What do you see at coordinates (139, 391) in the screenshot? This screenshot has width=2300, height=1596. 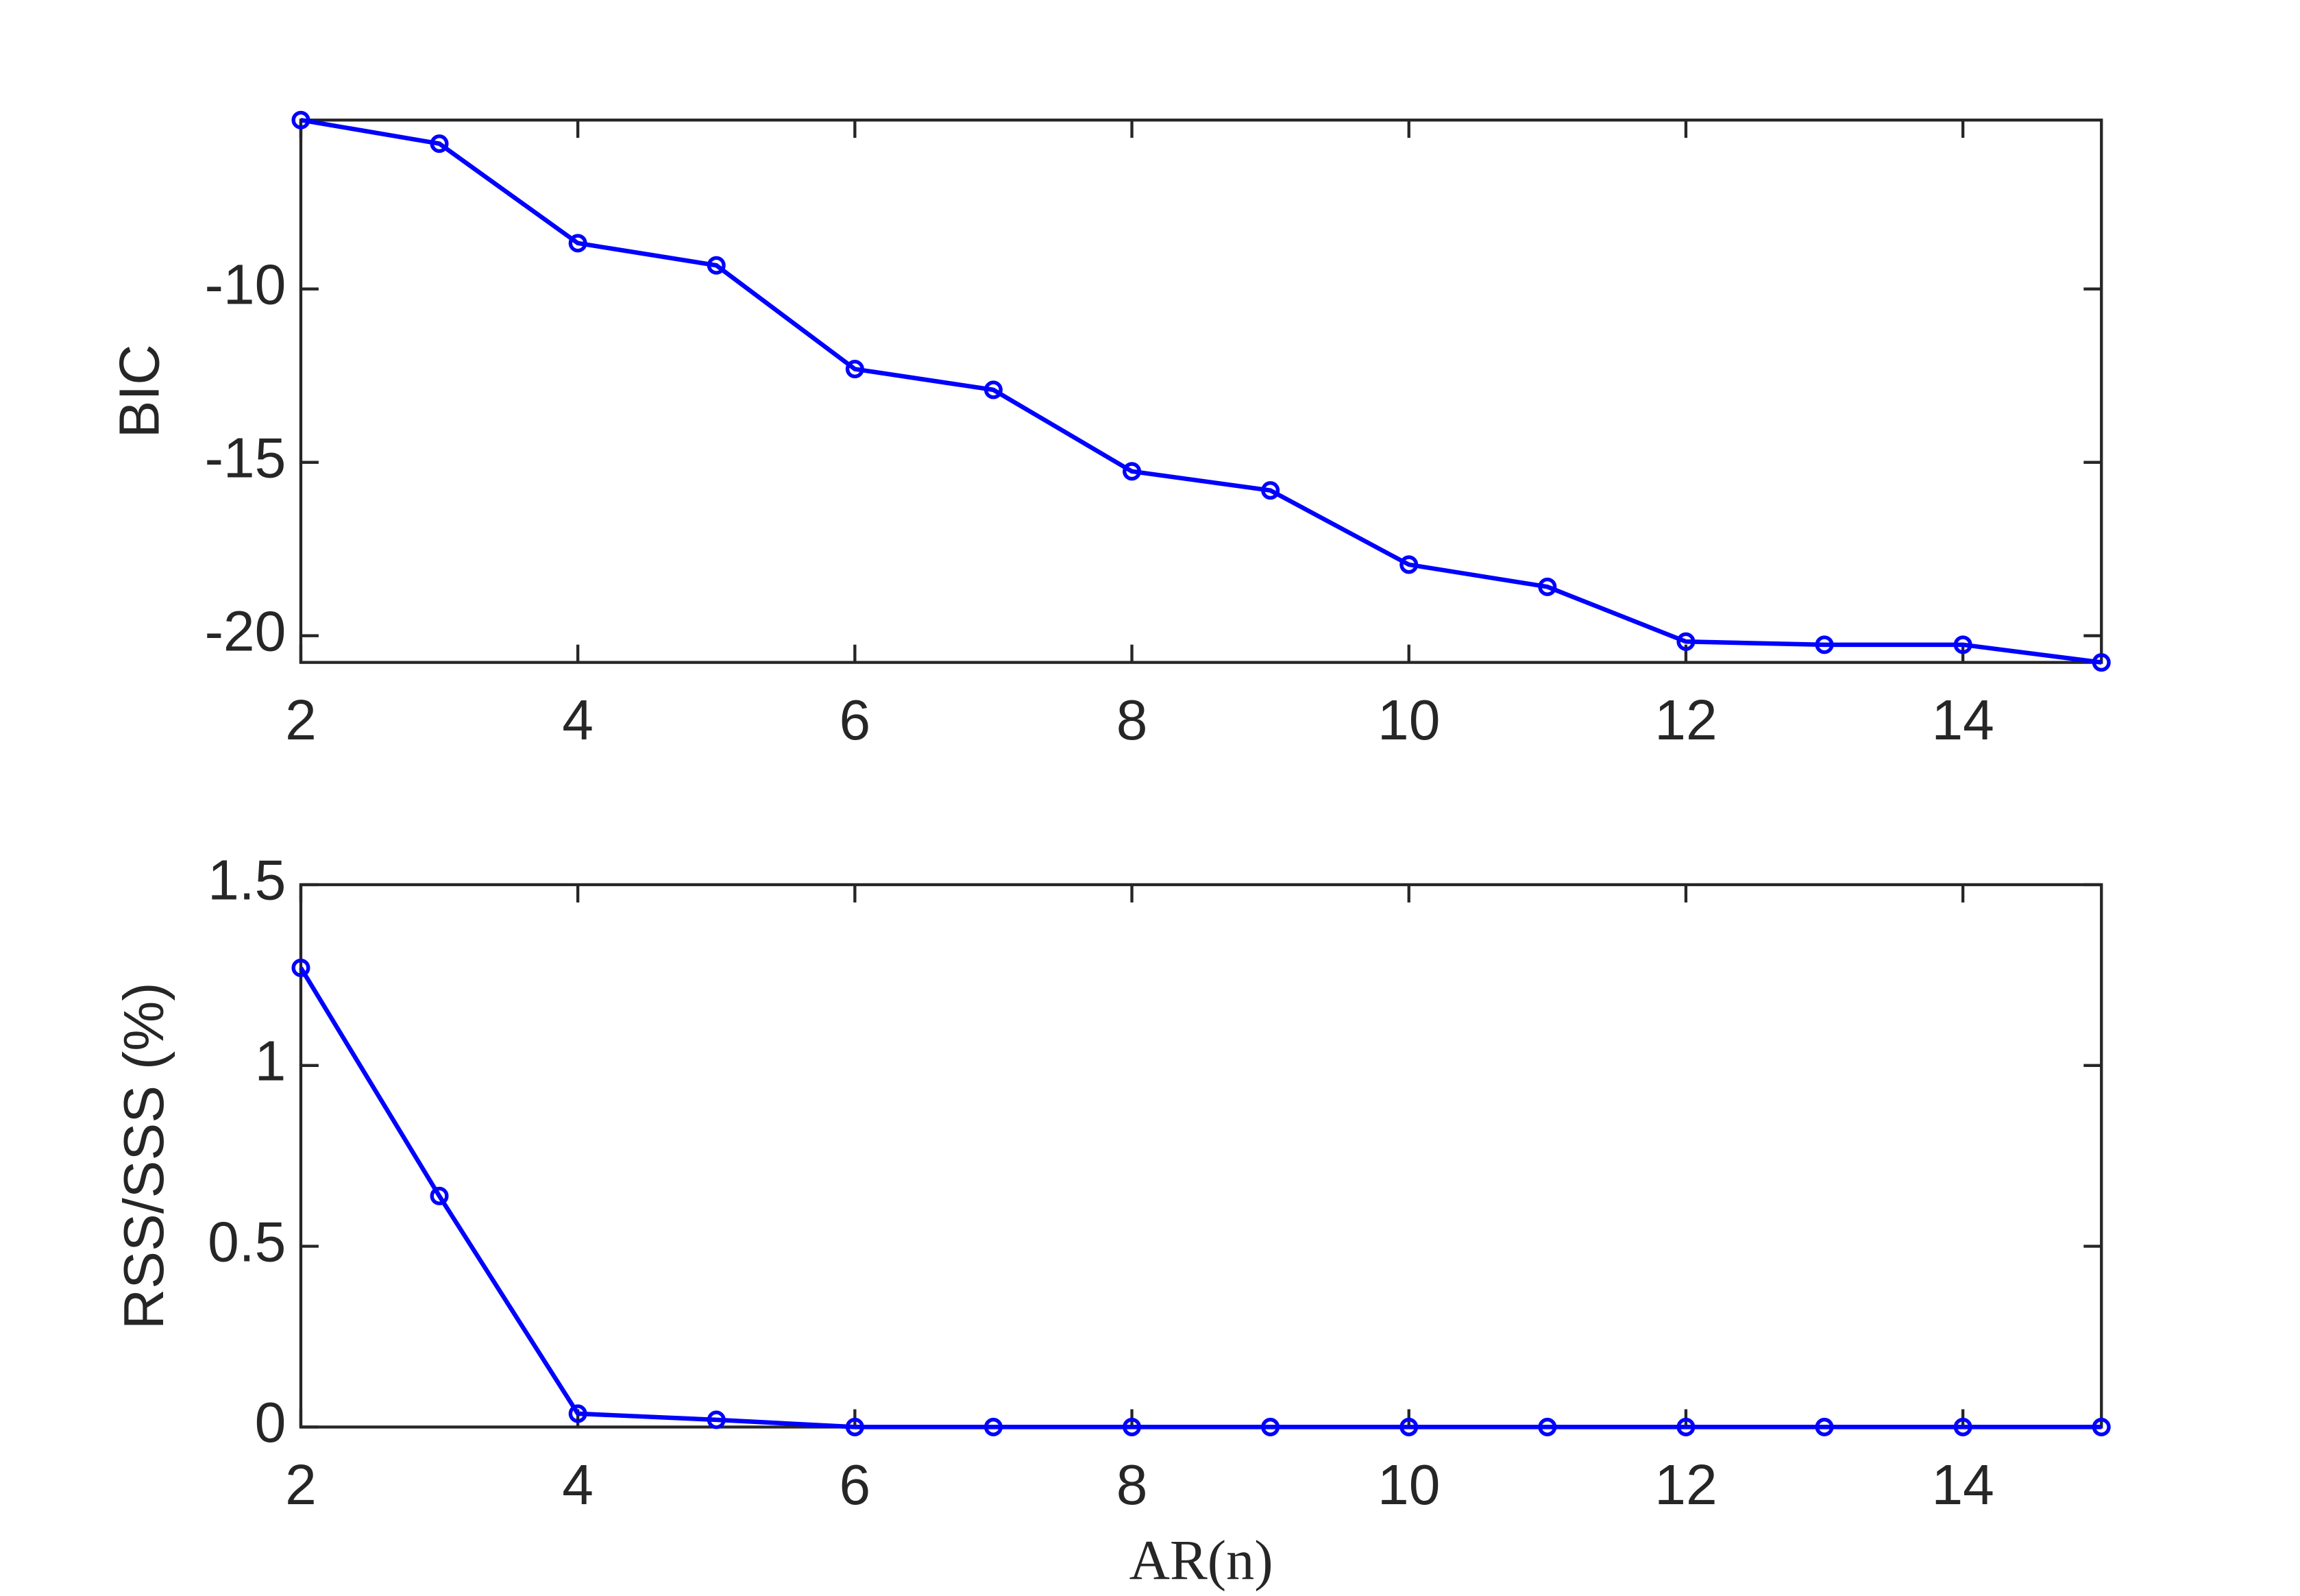 I see `y-axis-label: BIC` at bounding box center [139, 391].